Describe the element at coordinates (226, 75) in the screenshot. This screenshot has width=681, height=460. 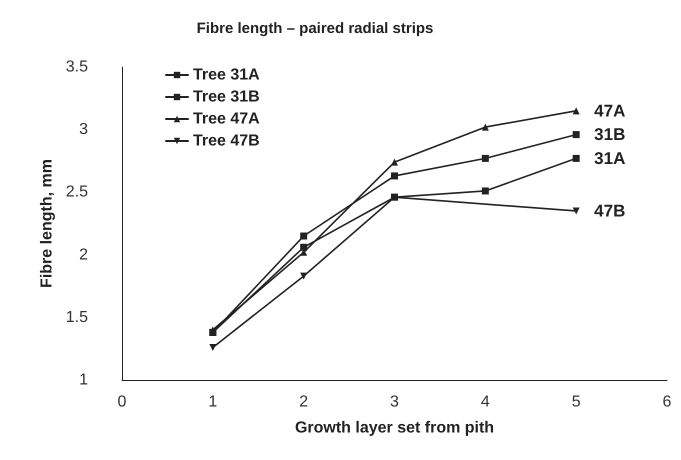
I see `legend-label: Tree 31A` at that location.